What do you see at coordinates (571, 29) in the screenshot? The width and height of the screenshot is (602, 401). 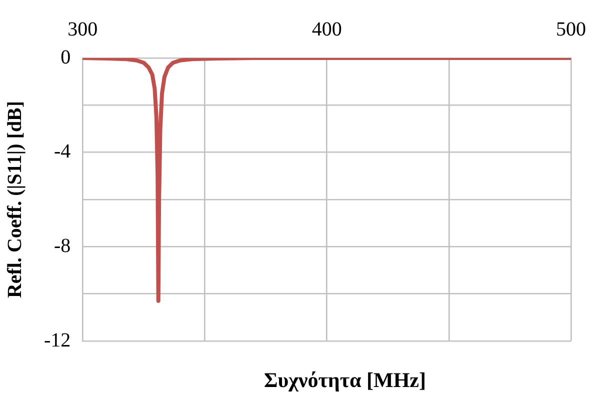 I see `x-tick-label: 500` at bounding box center [571, 29].